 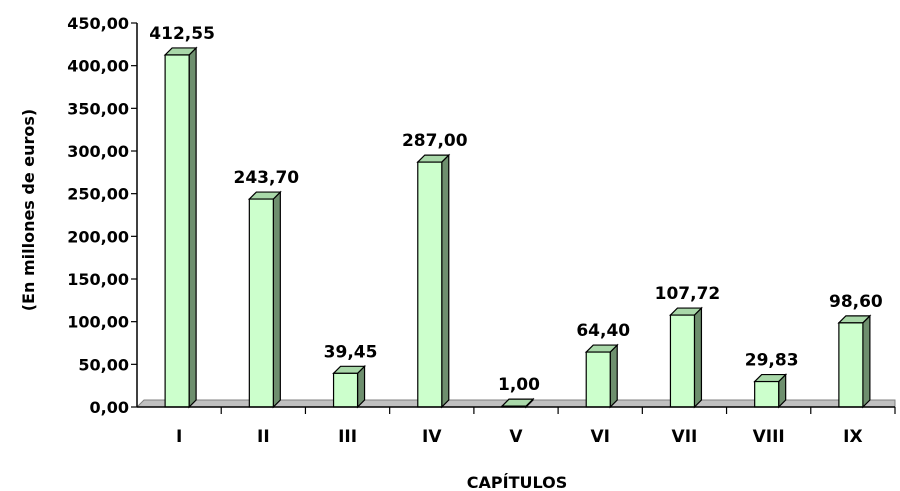 I want to click on bar-IX, so click(x=854, y=361).